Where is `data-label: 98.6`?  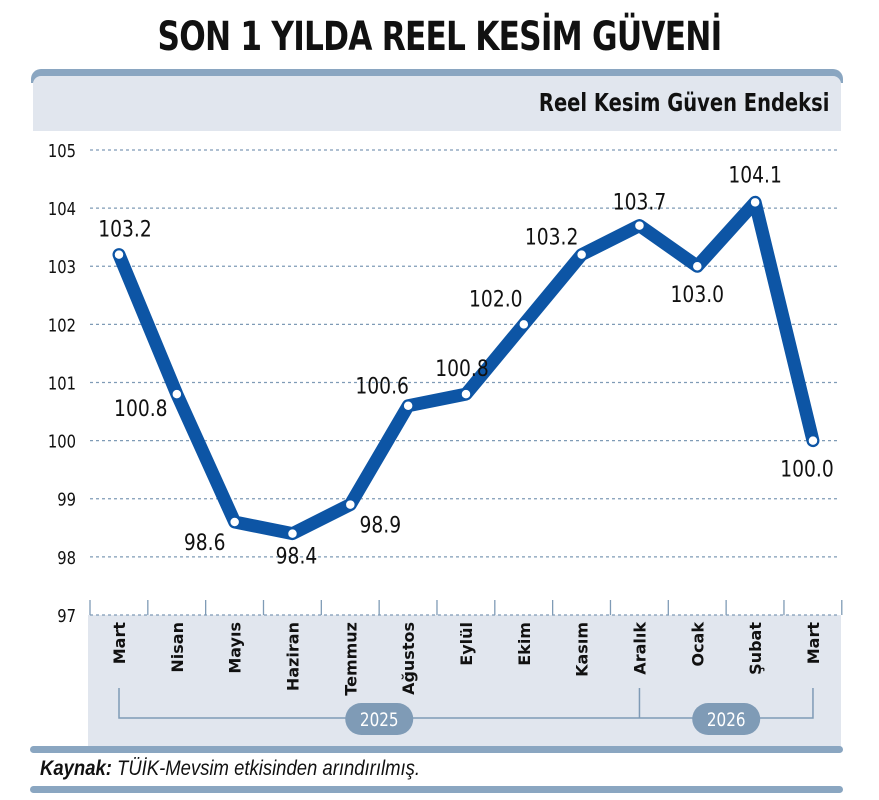
data-label: 98.6 is located at coordinates (205, 543).